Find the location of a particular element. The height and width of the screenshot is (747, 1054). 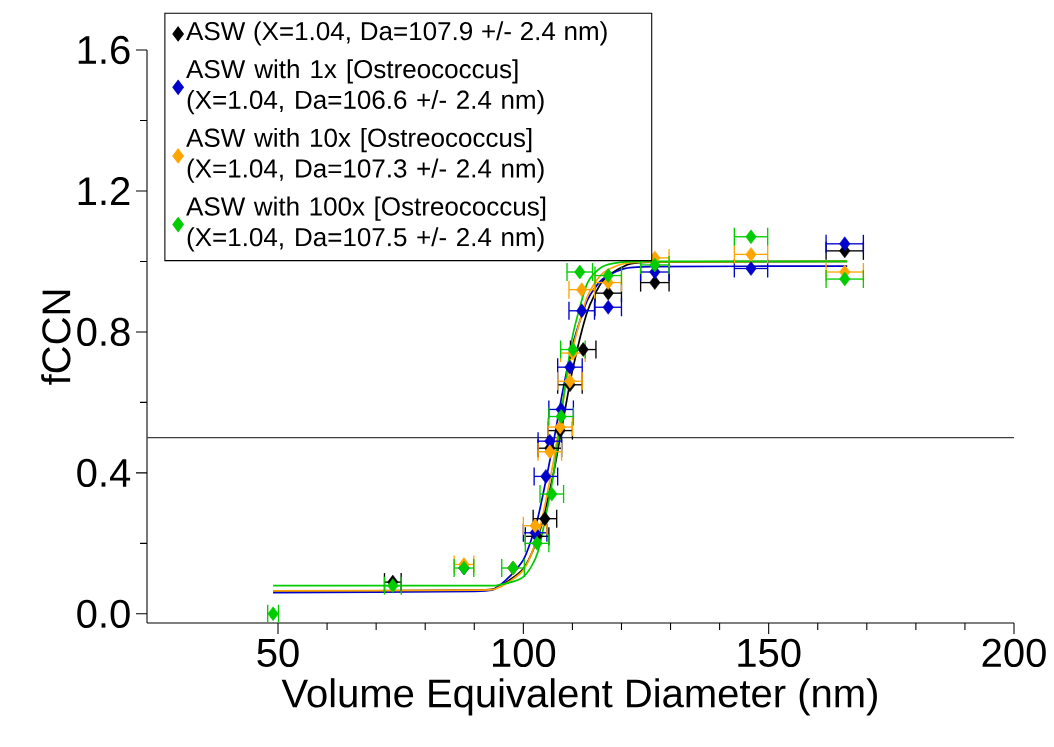

y-tick-label: 0.0 is located at coordinates (103, 614).